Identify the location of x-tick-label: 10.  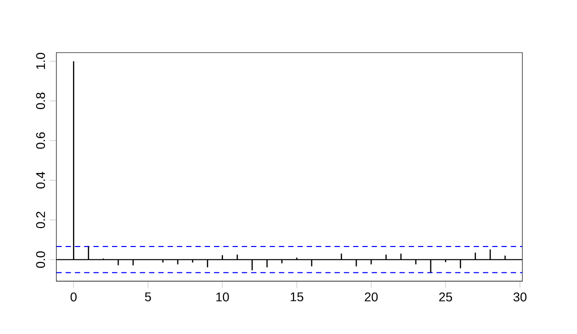
(222, 297).